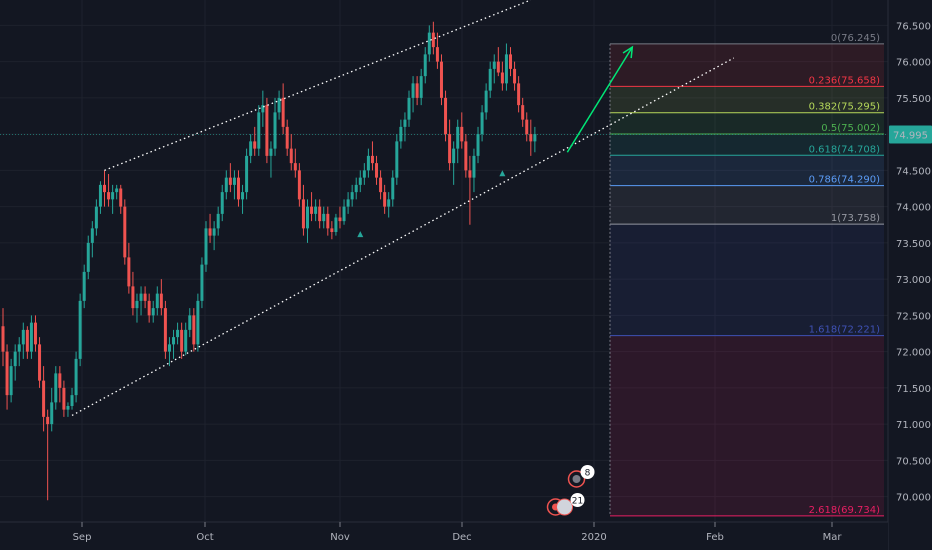  What do you see at coordinates (913, 280) in the screenshot?
I see `price-tick-label: 73.000` at bounding box center [913, 280].